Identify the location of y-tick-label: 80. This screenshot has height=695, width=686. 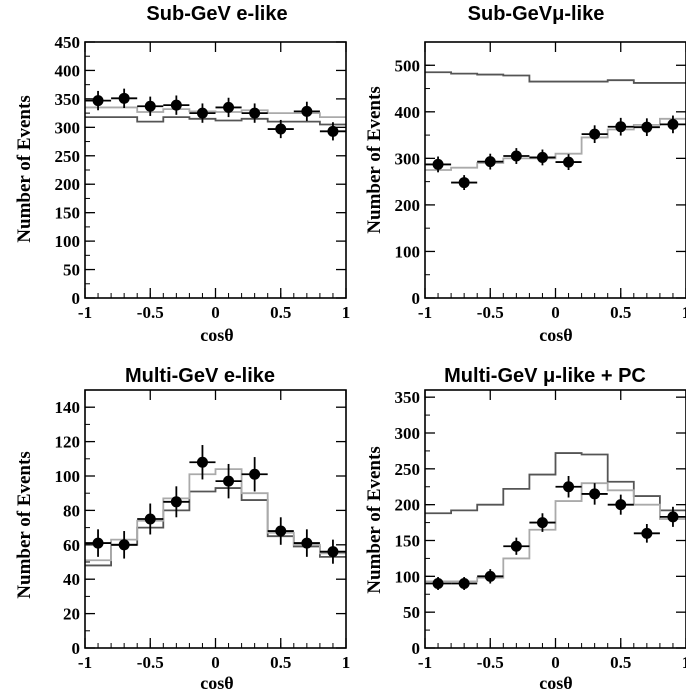
(71, 510).